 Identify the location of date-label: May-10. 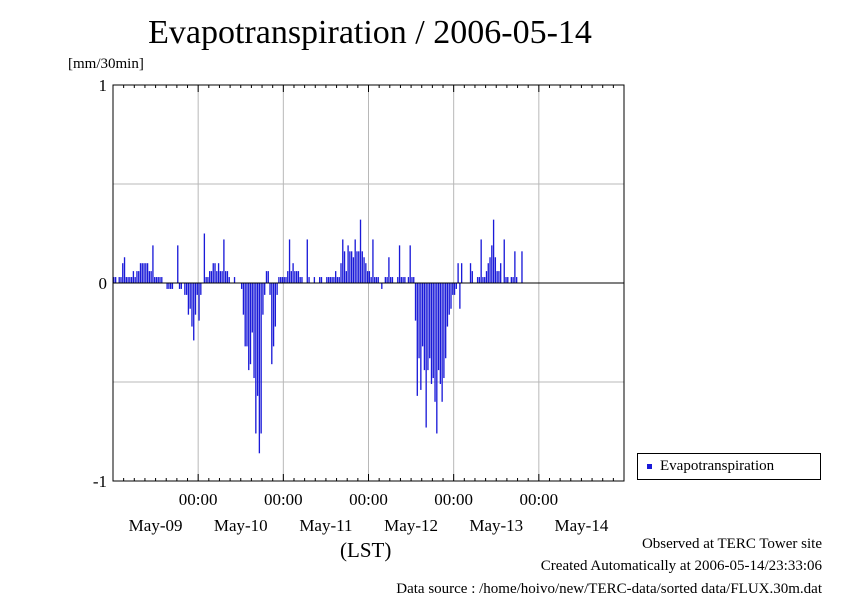
(241, 525).